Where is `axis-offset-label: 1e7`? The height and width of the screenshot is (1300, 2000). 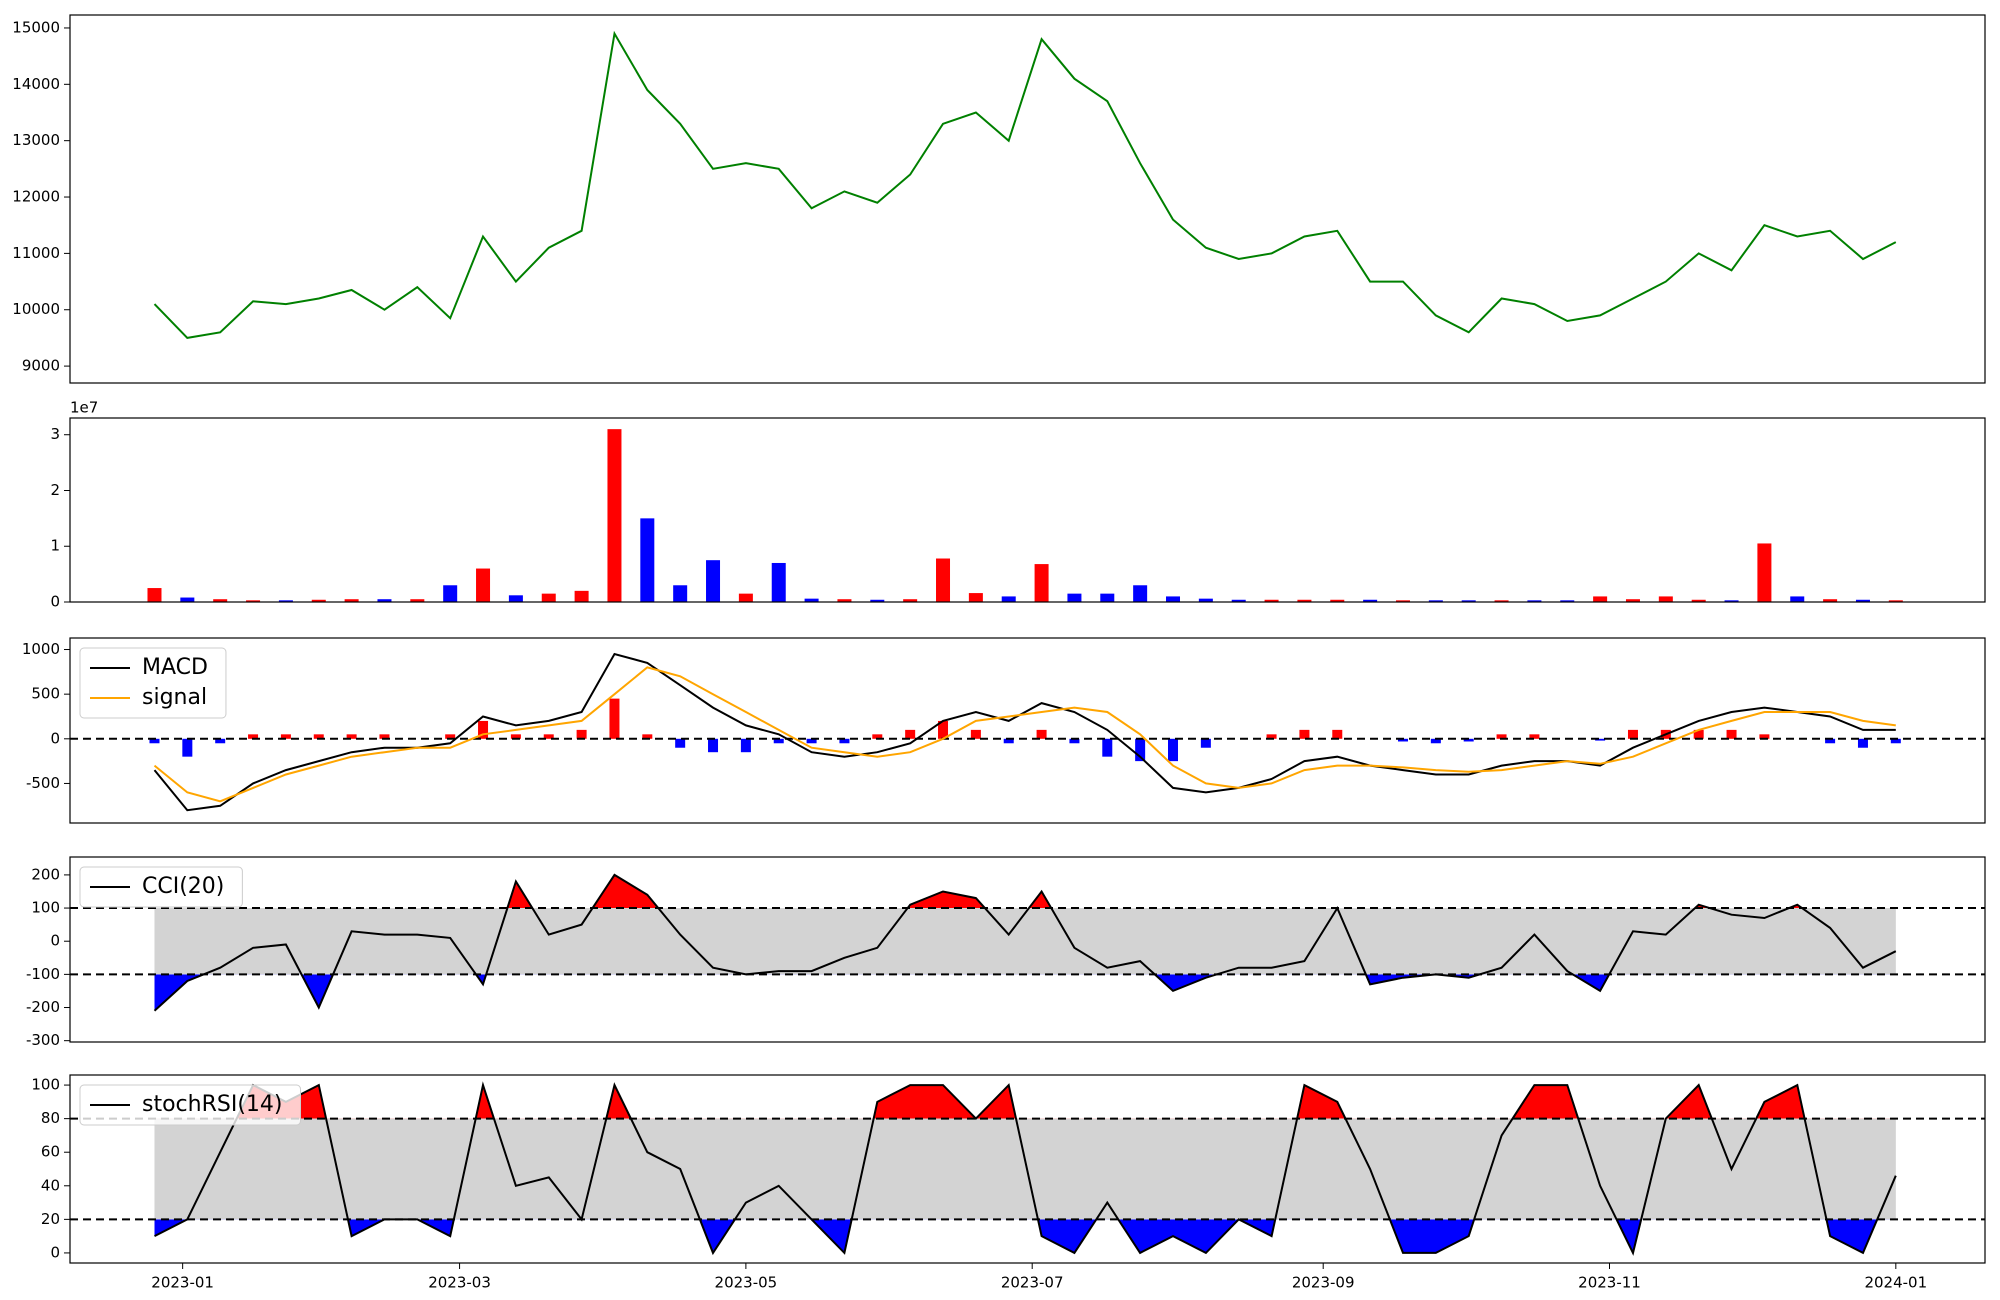
axis-offset-label: 1e7 is located at coordinates (84, 408).